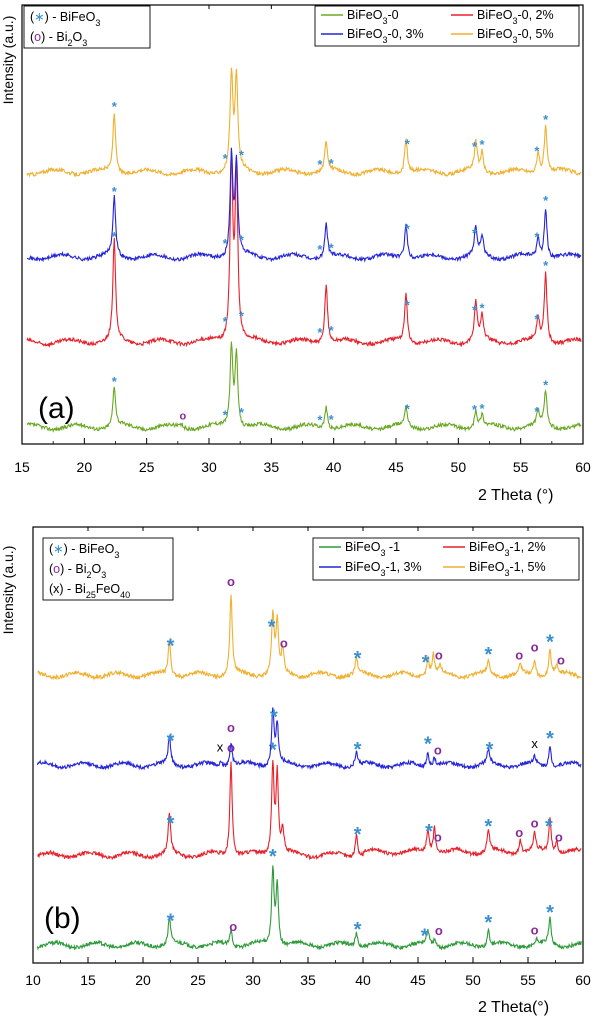  What do you see at coordinates (515, 17) in the screenshot?
I see `legend-entry: BiFeO3-0, 2%` at bounding box center [515, 17].